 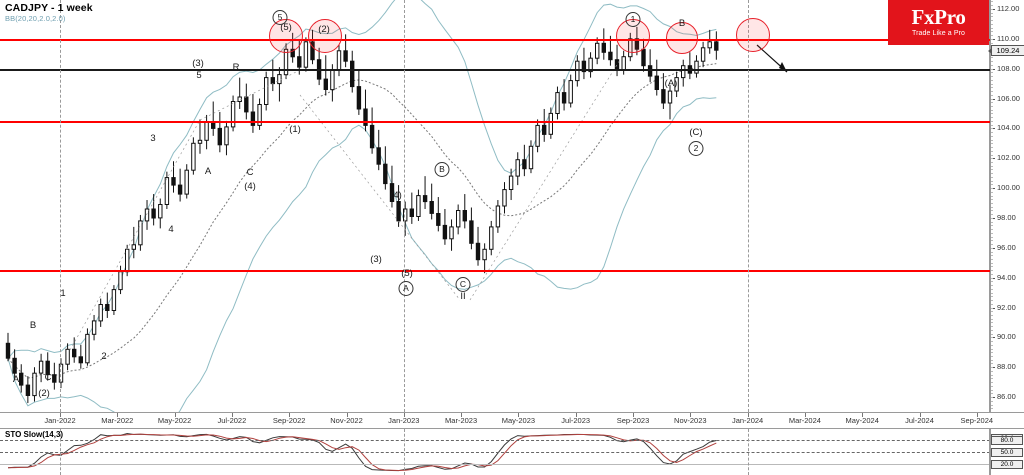 I want to click on year-separator, so click(x=60, y=206).